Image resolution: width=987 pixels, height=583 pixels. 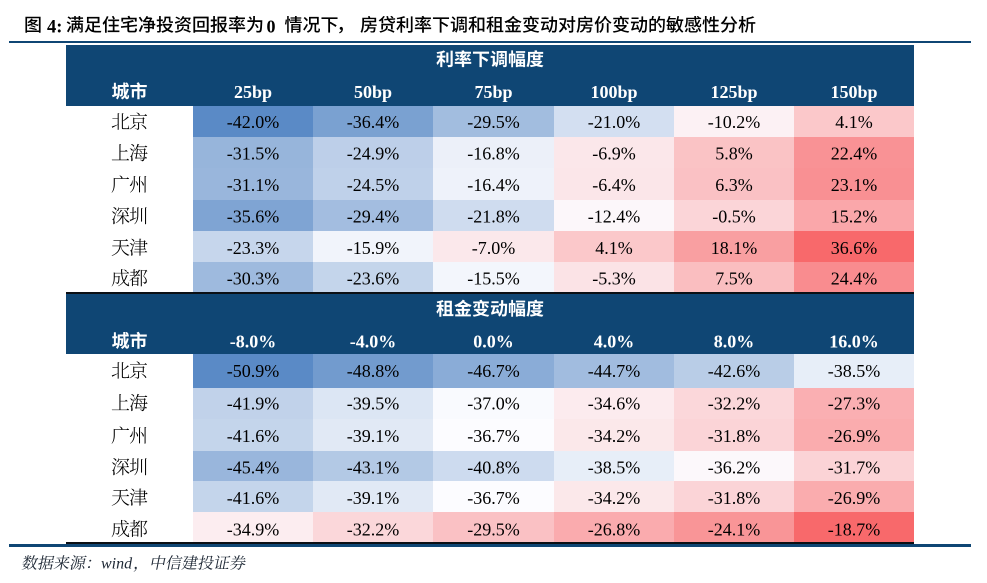 I want to click on svg-text: -26.8%, so click(x=614, y=529).